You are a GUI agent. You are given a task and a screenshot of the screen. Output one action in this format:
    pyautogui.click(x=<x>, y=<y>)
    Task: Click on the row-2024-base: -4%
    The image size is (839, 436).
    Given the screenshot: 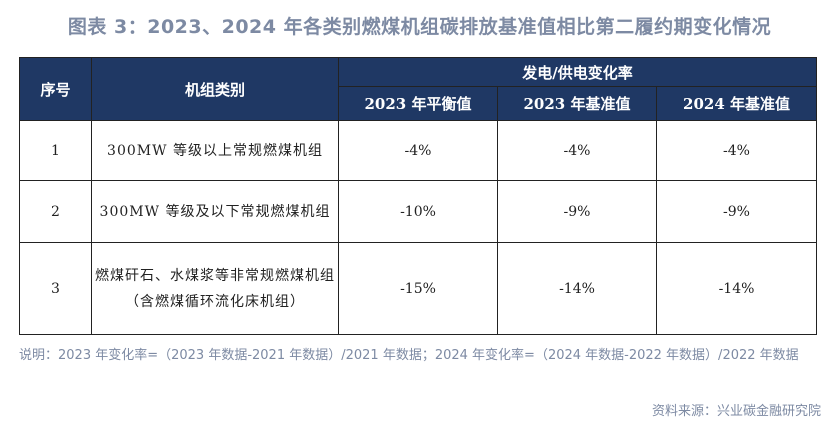 What is the action you would take?
    pyautogui.click(x=736, y=150)
    